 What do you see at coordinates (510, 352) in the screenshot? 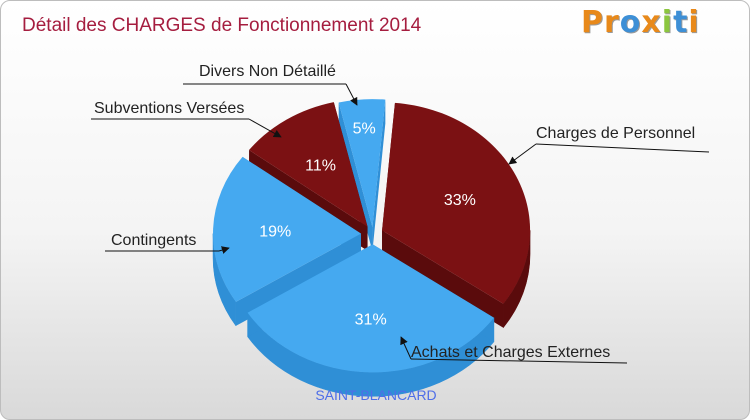
I see `slice-category-label: Achats et Charges Externes` at bounding box center [510, 352].